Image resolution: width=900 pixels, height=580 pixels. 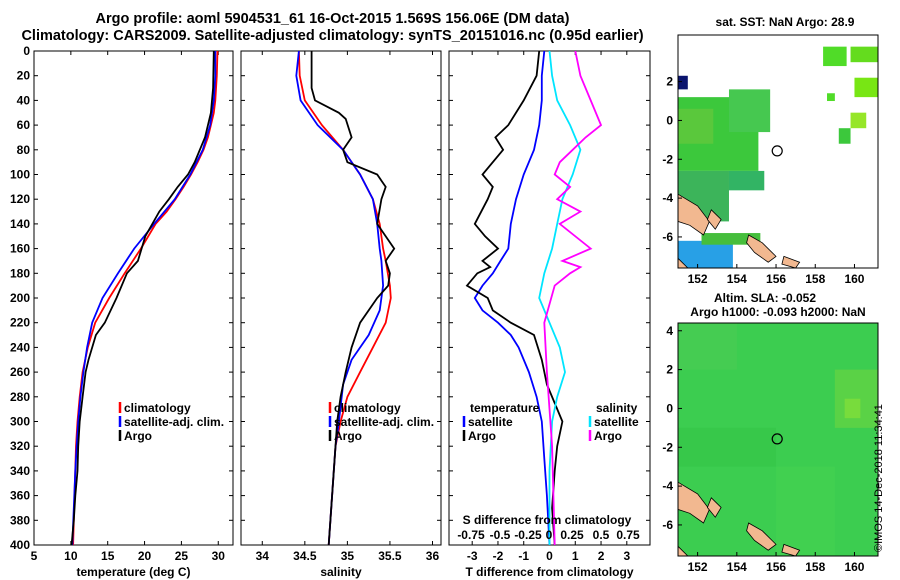 I want to click on y-tick-label: 140, so click(x=20, y=224).